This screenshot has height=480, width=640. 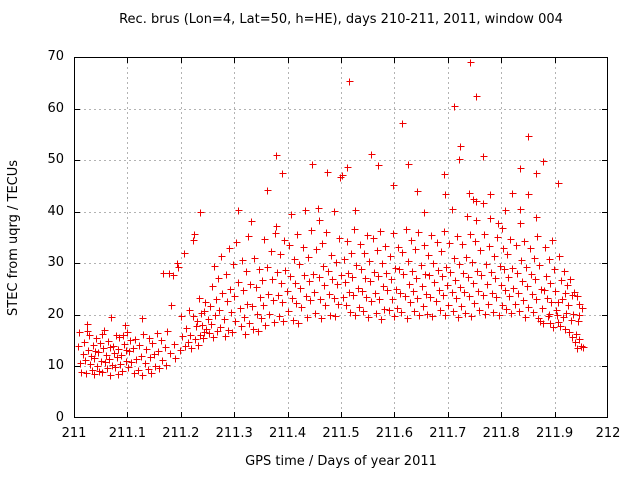 I want to click on x-tick-label: 211.3, so click(x=234, y=433).